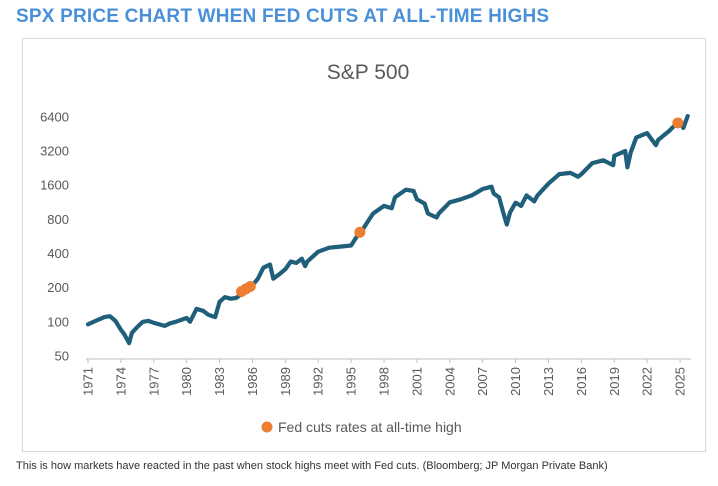 This screenshot has height=486, width=718. Describe the element at coordinates (153, 381) in the screenshot. I see `x-tick-label: 1977` at that location.